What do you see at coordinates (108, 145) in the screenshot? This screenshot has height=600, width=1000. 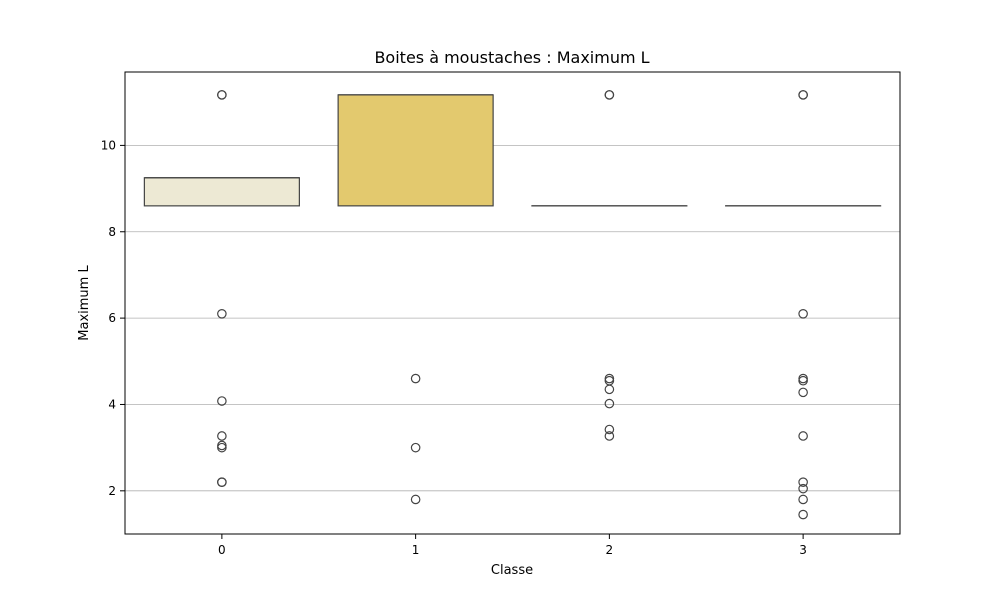 I see `y-tick-label: 10` at bounding box center [108, 145].